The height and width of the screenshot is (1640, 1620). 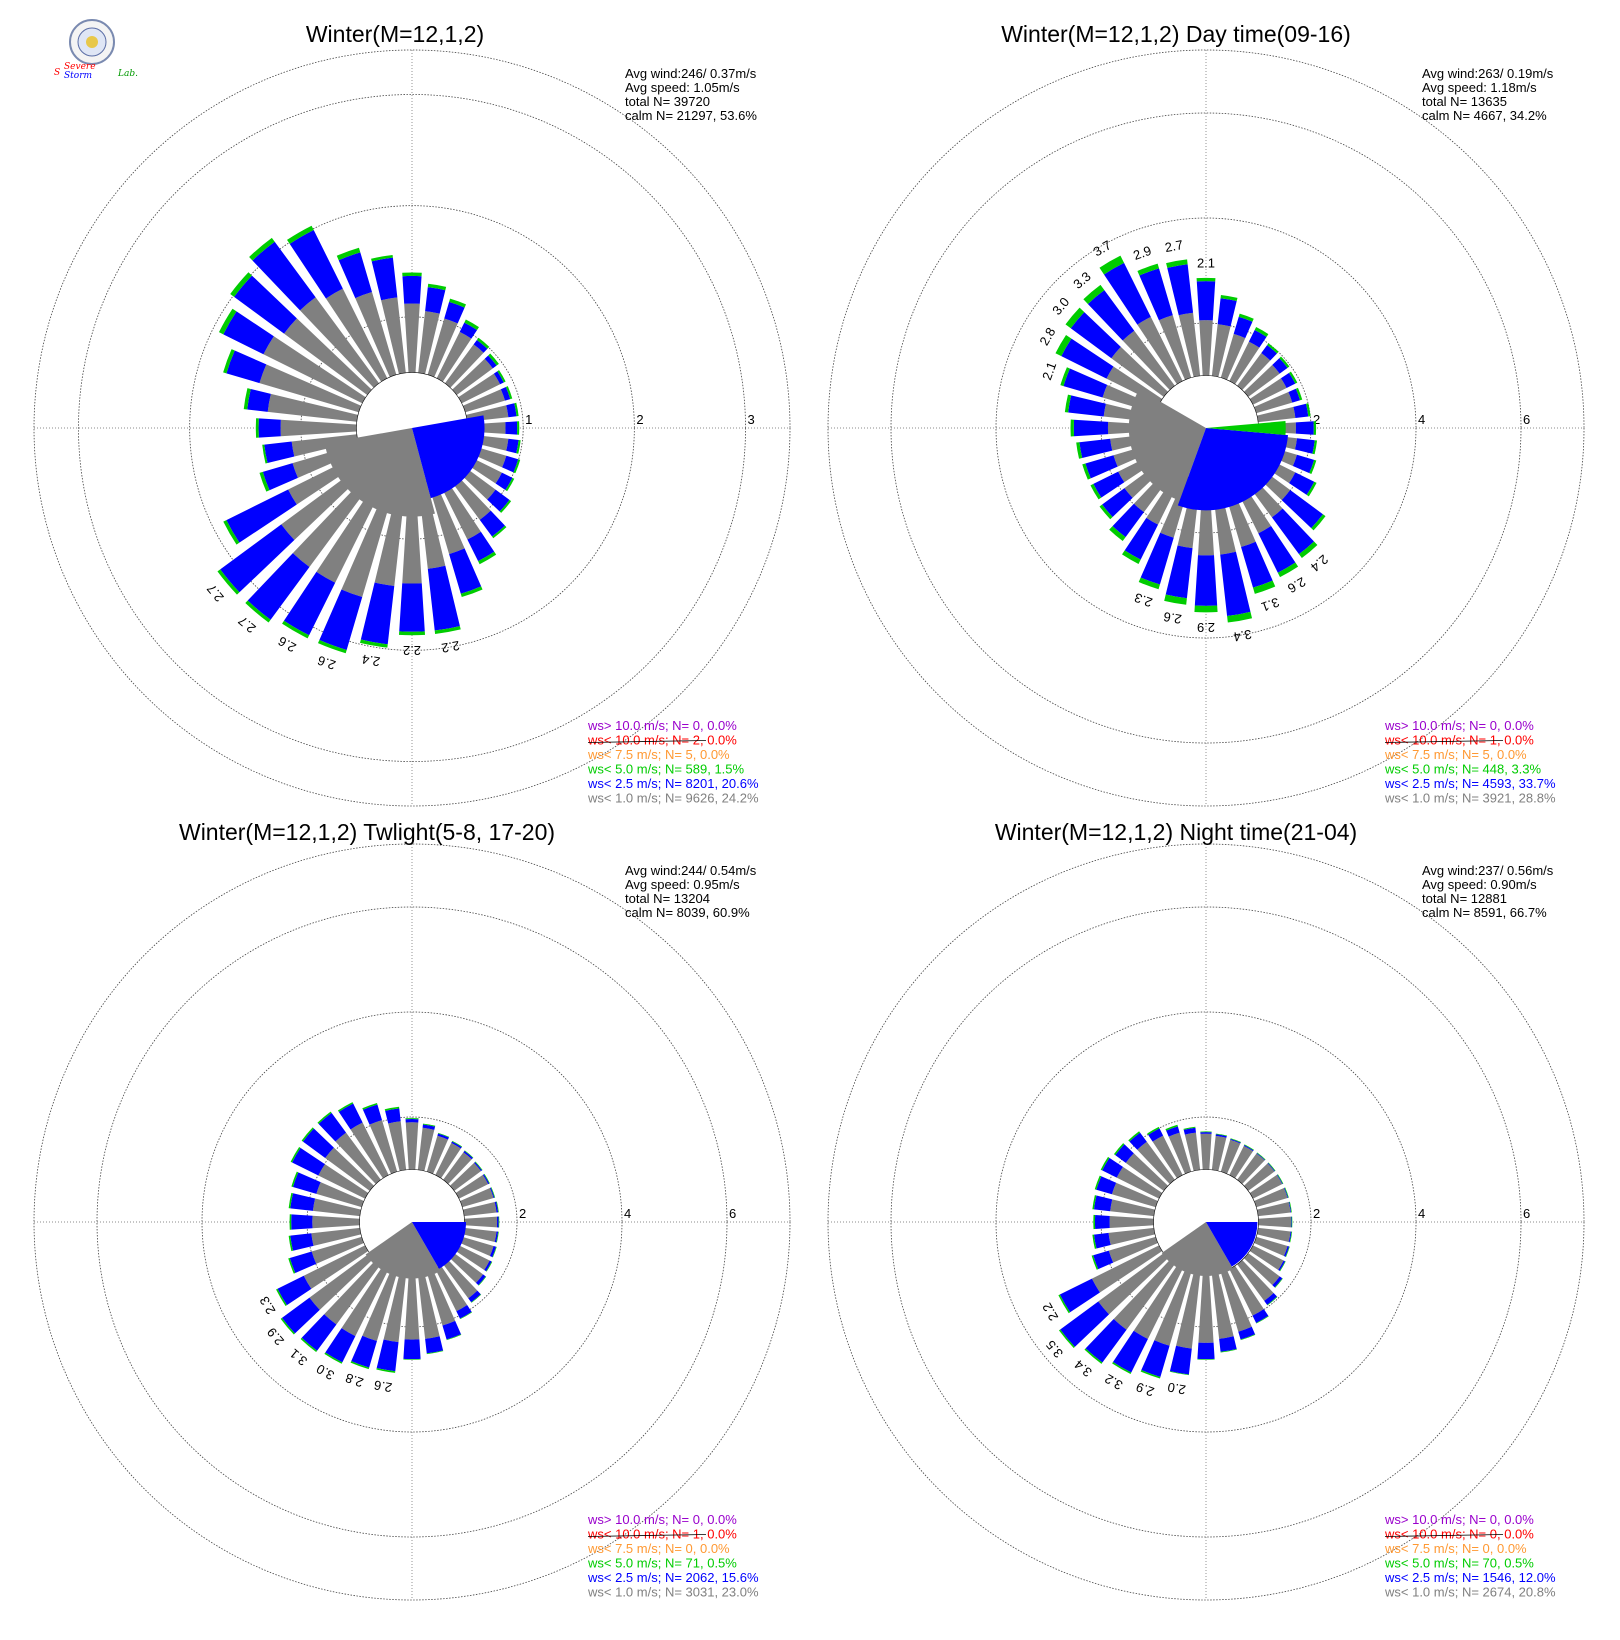 What do you see at coordinates (667, 898) in the screenshot?
I see `stat-total: total N= 13204` at bounding box center [667, 898].